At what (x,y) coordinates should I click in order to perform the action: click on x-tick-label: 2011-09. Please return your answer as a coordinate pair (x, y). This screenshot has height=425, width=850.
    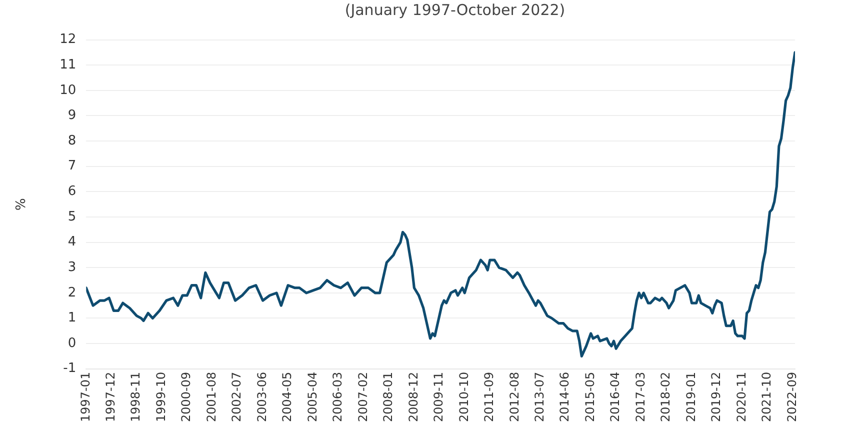
    Looking at the image, I should click on (489, 397).